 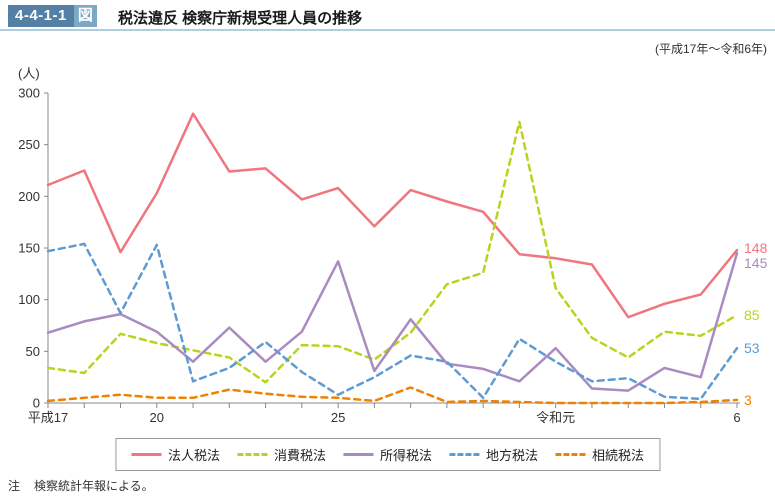 What do you see at coordinates (41, 16) in the screenshot?
I see `figure-number: 4-4-1-1` at bounding box center [41, 16].